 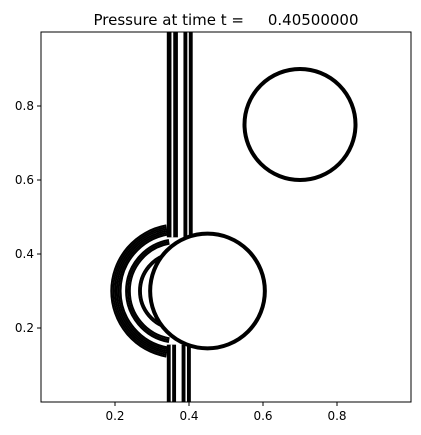 What do you see at coordinates (24, 180) in the screenshot?
I see `y-tick-label: 0.6` at bounding box center [24, 180].